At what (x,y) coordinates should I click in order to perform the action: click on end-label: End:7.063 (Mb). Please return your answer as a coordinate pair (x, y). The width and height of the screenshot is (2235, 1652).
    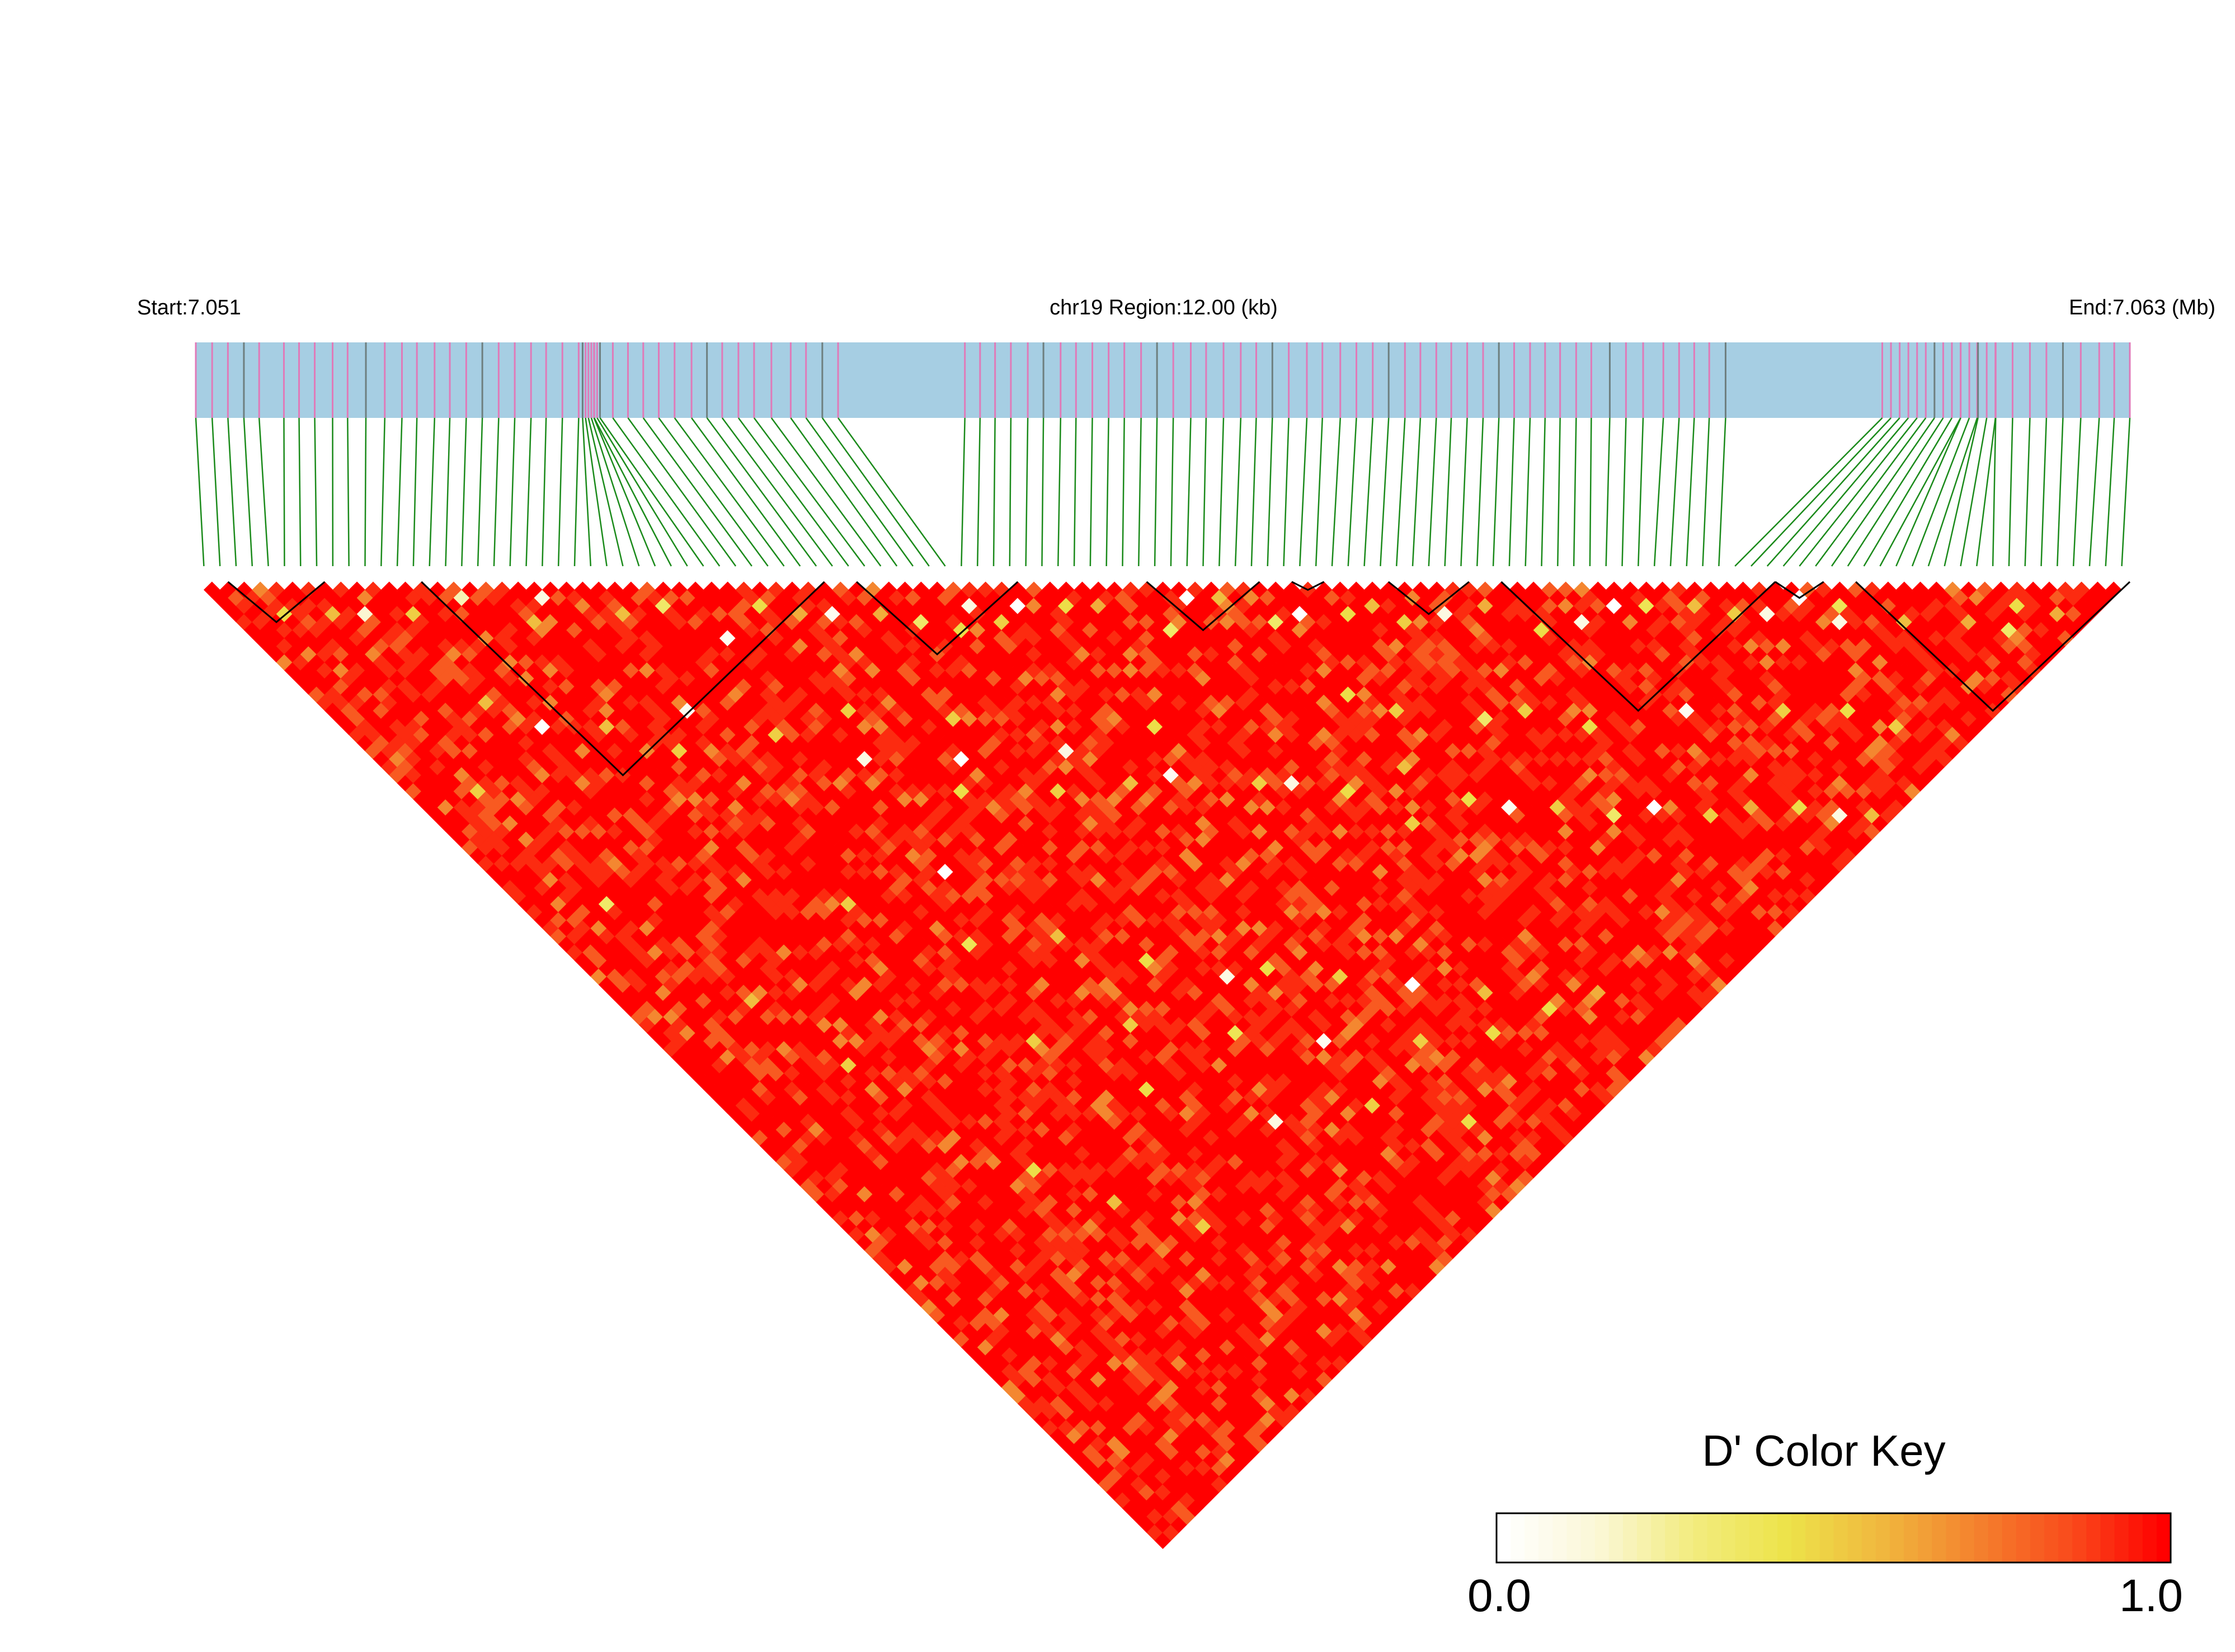
    Looking at the image, I should click on (2142, 308).